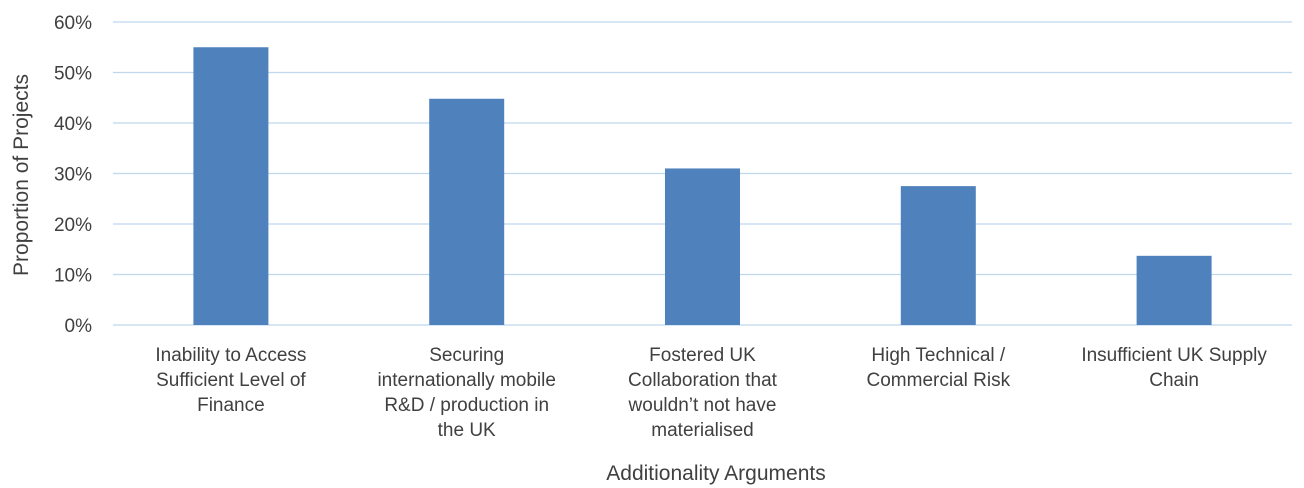  I want to click on y-axis-ticks: 0% 10% 20% 30% 40% 50% 60%, so click(73, 175).